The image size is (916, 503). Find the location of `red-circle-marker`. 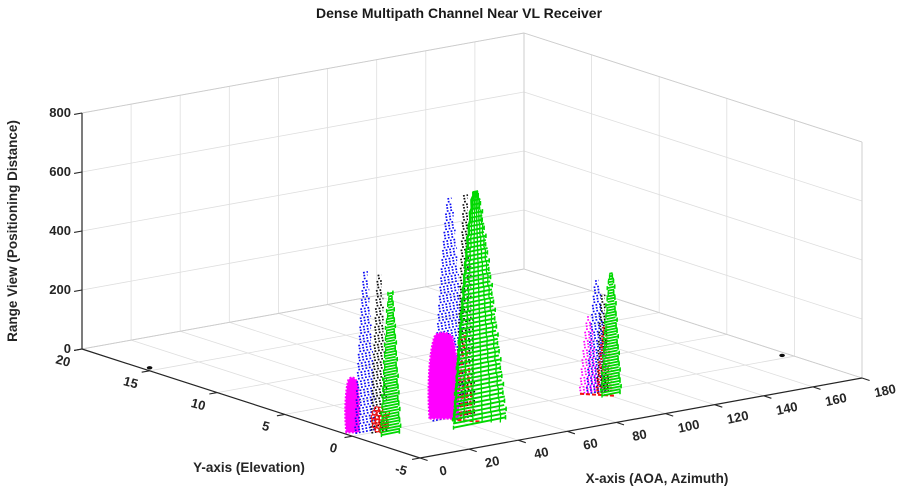

red-circle-marker is located at coordinates (374, 412).